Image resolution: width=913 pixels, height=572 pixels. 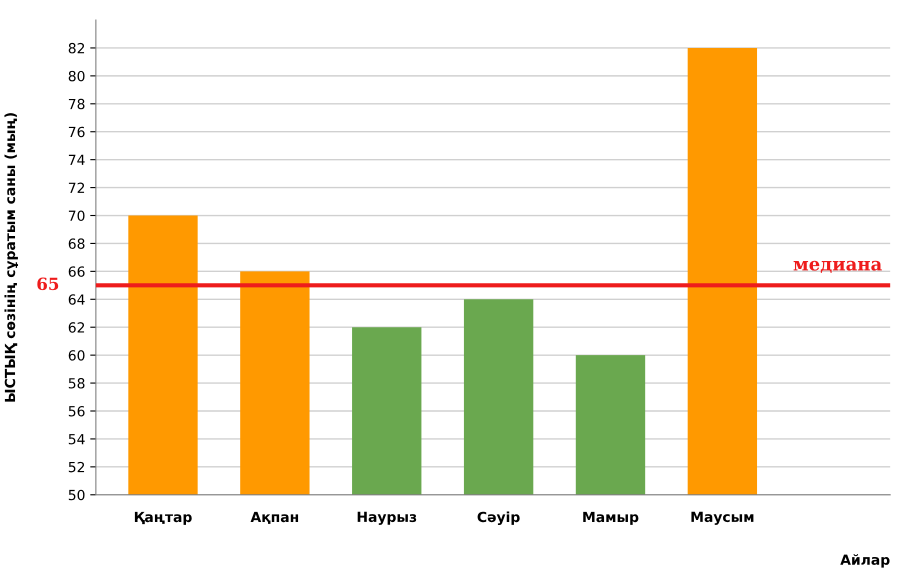 What do you see at coordinates (76, 495) in the screenshot?
I see `y-tick-label: 50` at bounding box center [76, 495].